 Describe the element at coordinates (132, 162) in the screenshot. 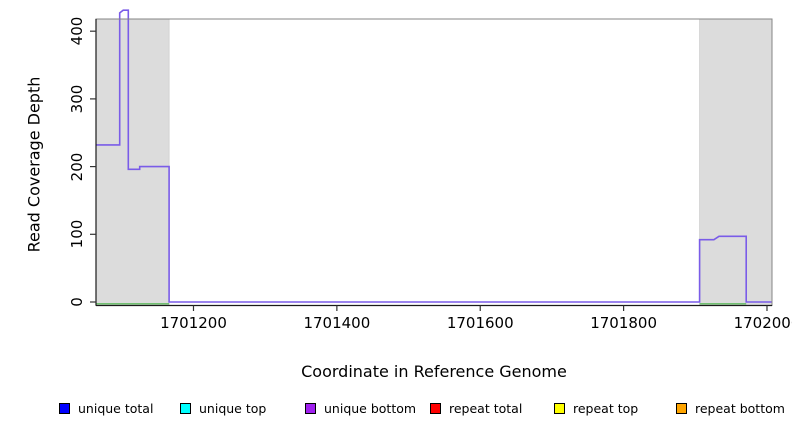

I see `left-repeat-region` at that location.